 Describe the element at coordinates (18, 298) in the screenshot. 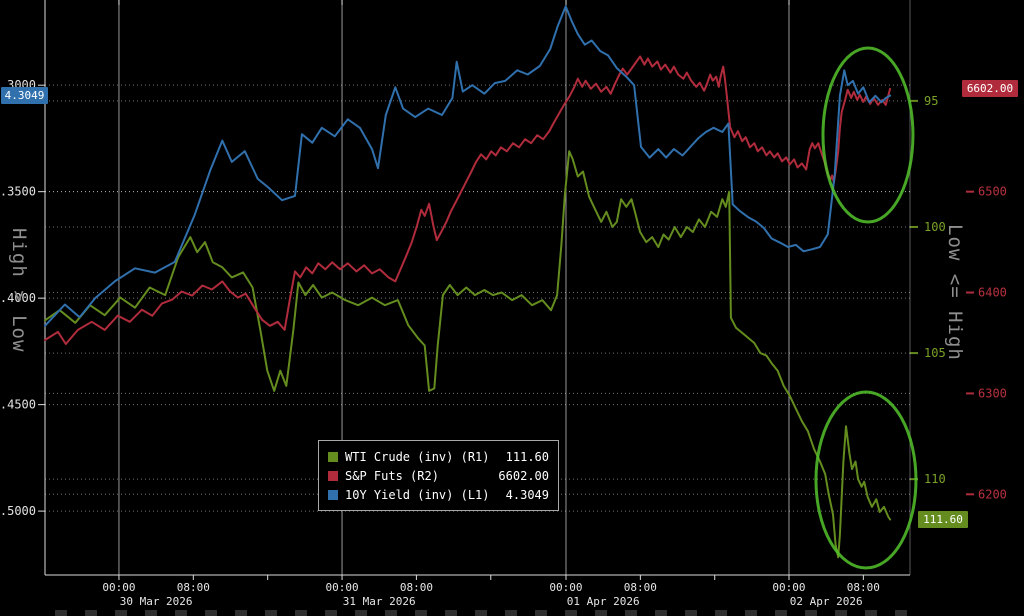

I see `left-axis-tick-label: 4.4000` at that location.